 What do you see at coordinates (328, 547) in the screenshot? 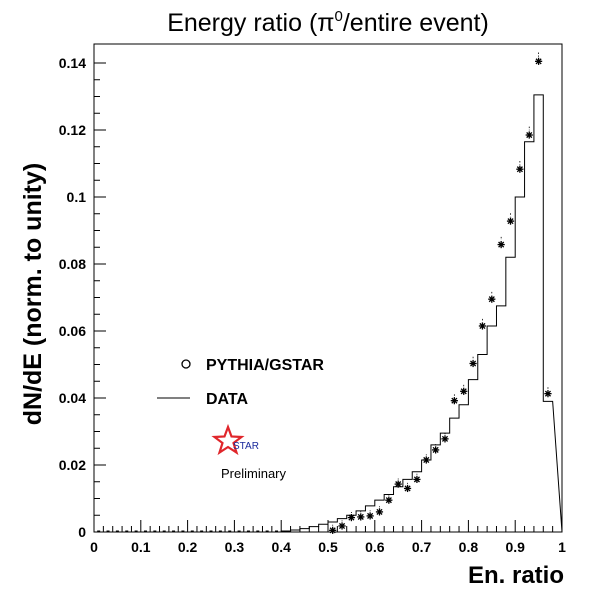
I see `x-tick-label: 0.5` at bounding box center [328, 547].